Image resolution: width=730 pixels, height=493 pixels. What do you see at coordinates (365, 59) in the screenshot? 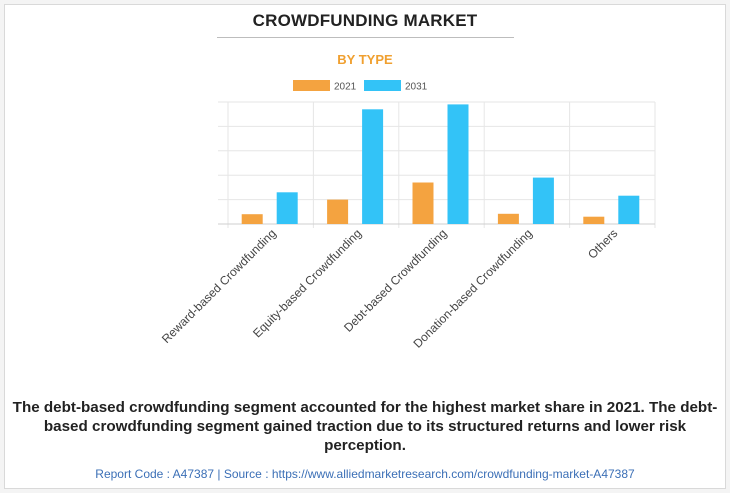
I see `chart-subtitle: BY TYPE` at bounding box center [365, 59].